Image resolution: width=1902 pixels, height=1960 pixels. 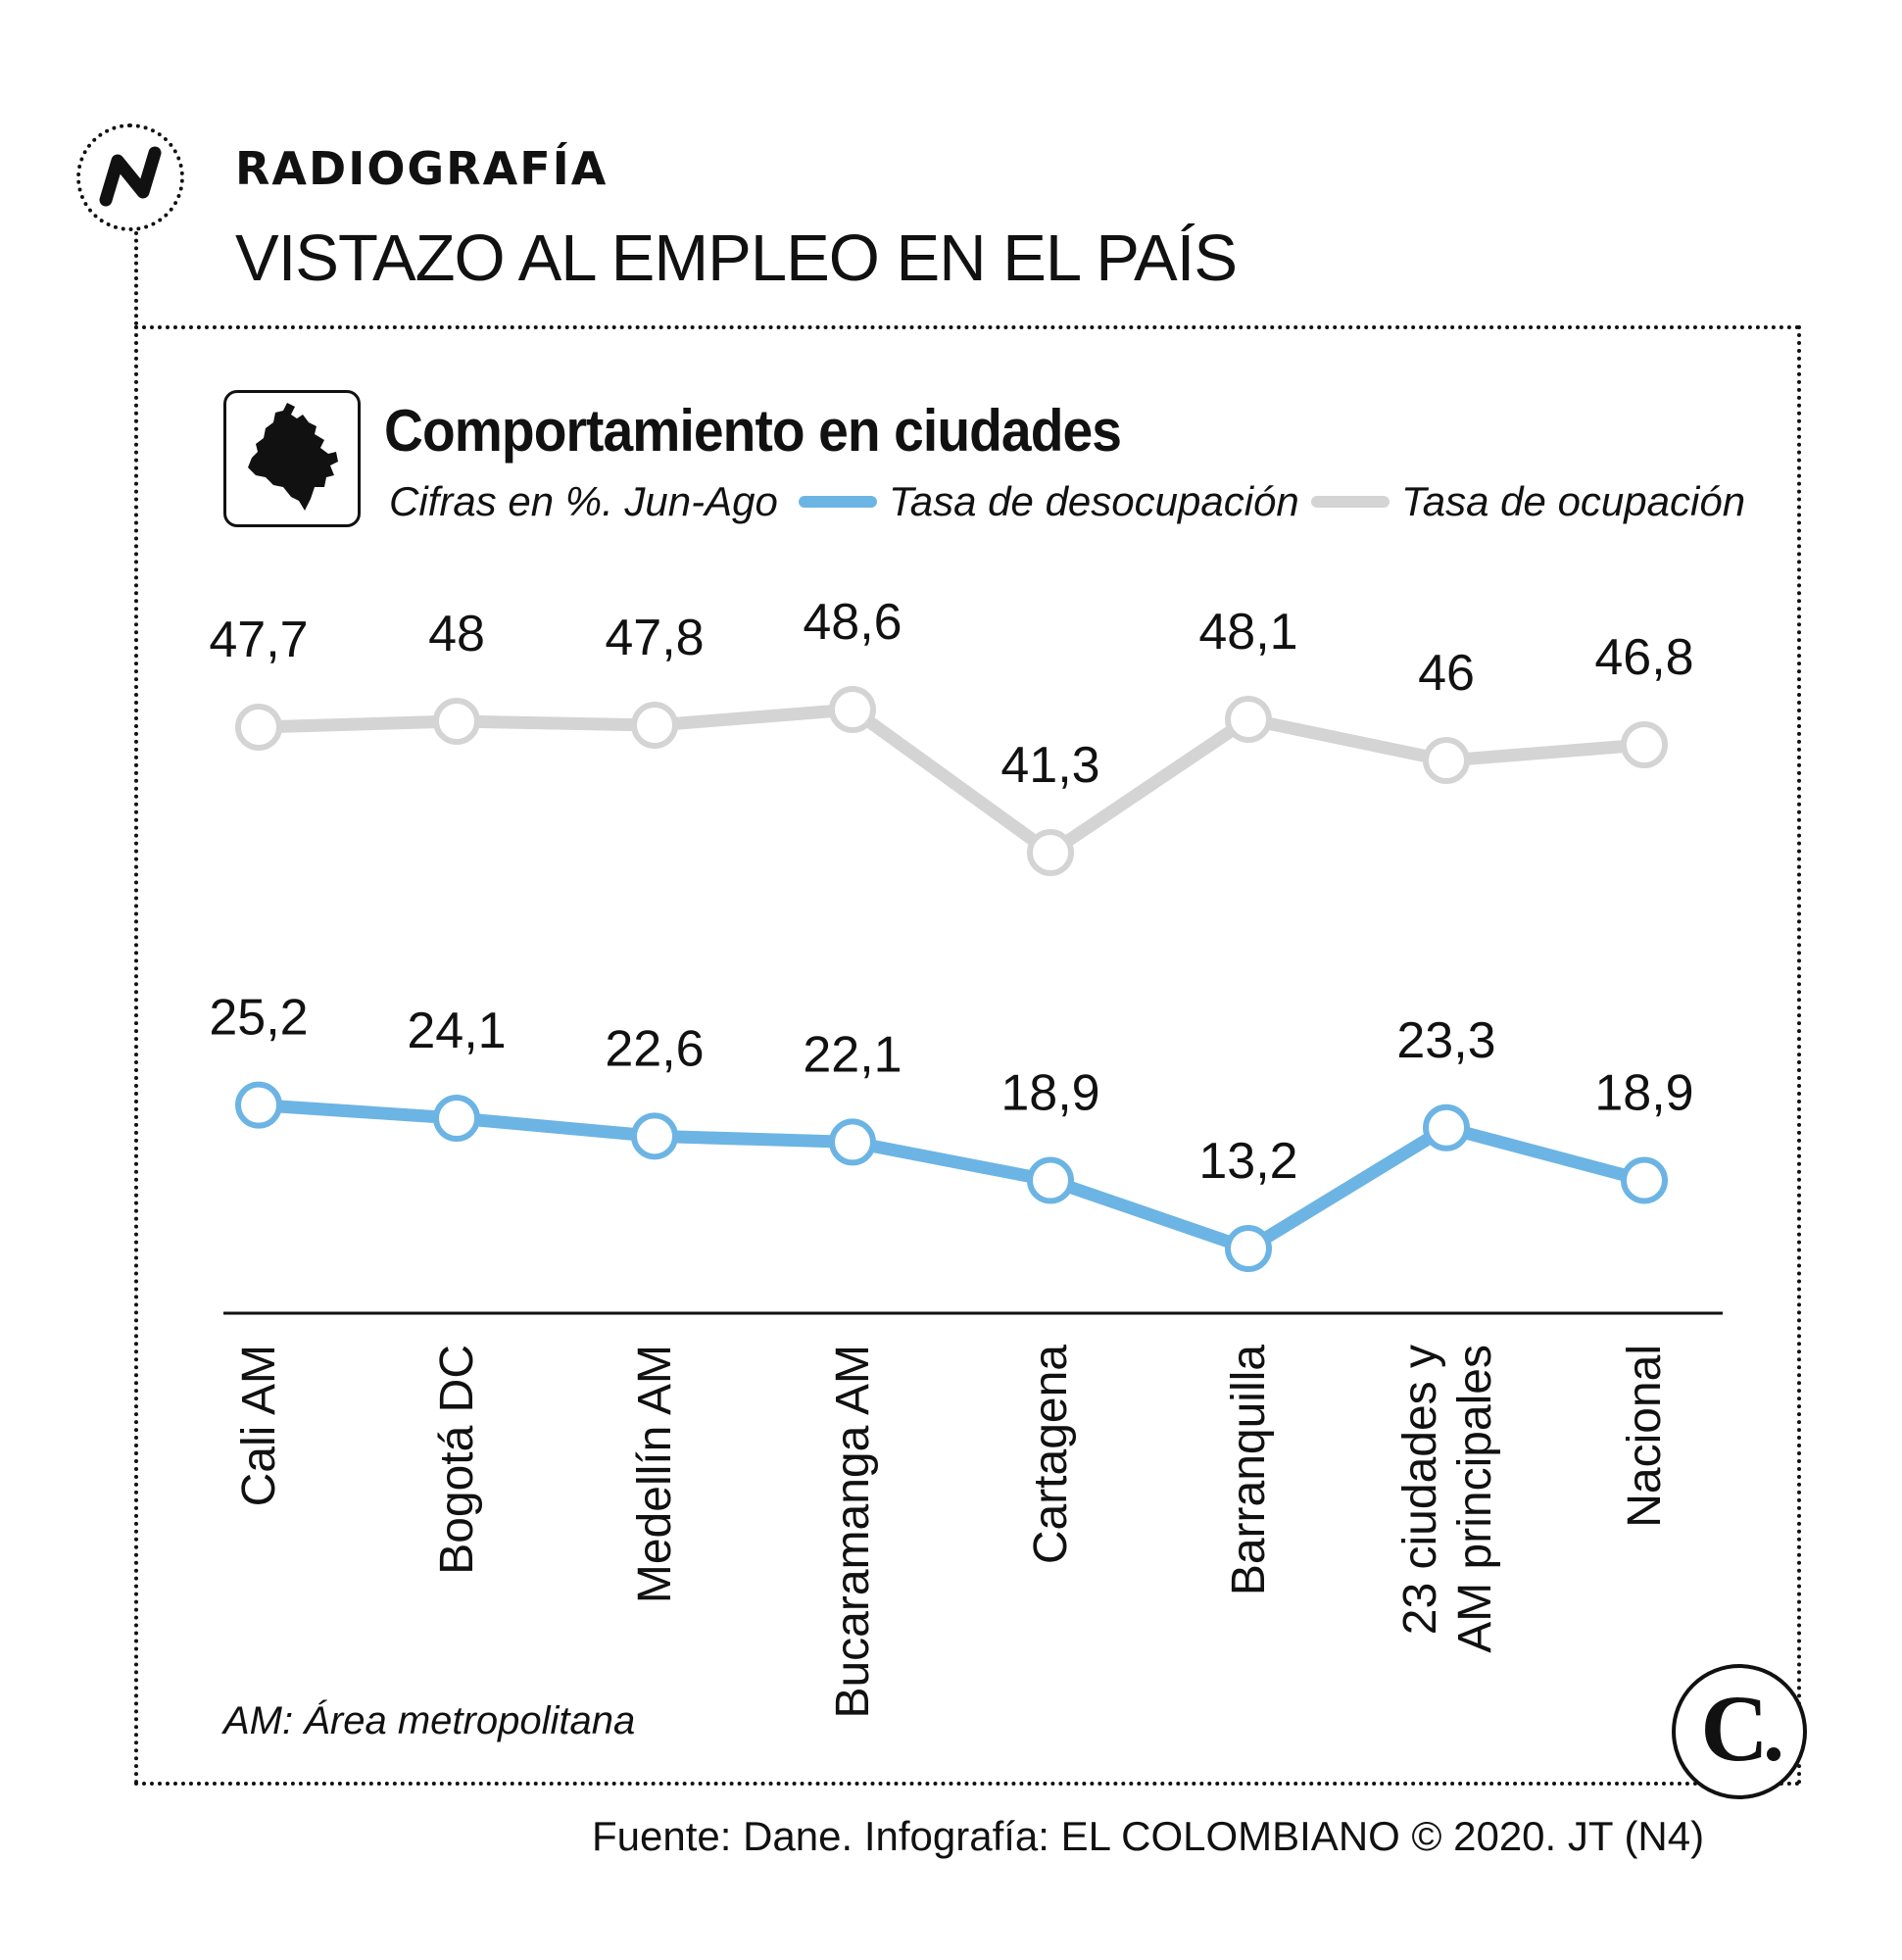 I want to click on page-headline: VISTAZO AL EMPLEO EN EL PAÍS, so click(x=737, y=258).